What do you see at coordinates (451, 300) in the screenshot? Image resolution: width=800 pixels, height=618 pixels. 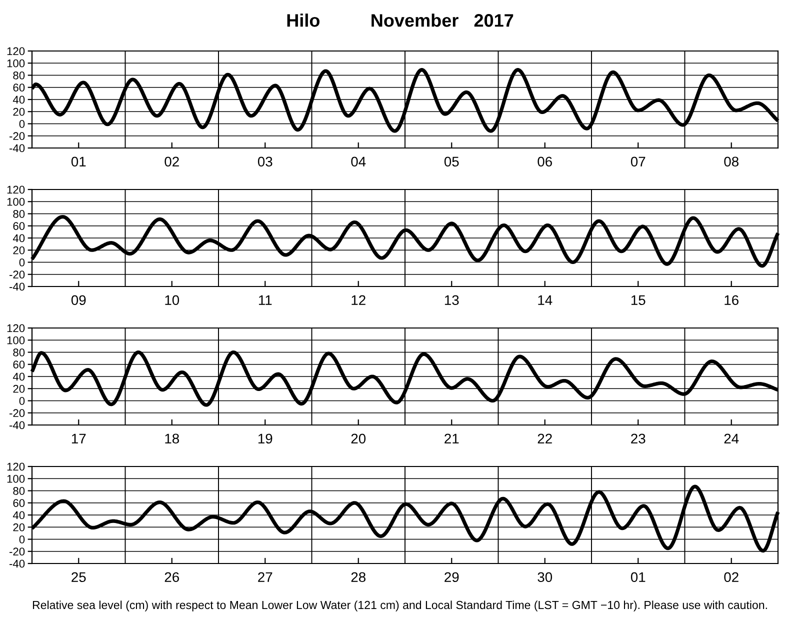 I see `x-tick-label: 13` at bounding box center [451, 300].